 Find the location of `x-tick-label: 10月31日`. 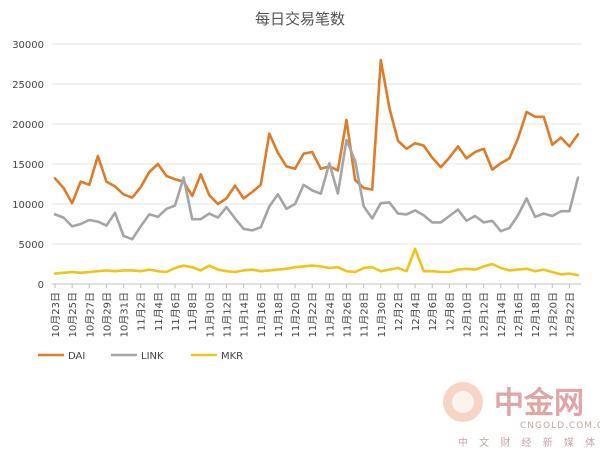

x-tick-label: 10月31日 is located at coordinates (125, 314).